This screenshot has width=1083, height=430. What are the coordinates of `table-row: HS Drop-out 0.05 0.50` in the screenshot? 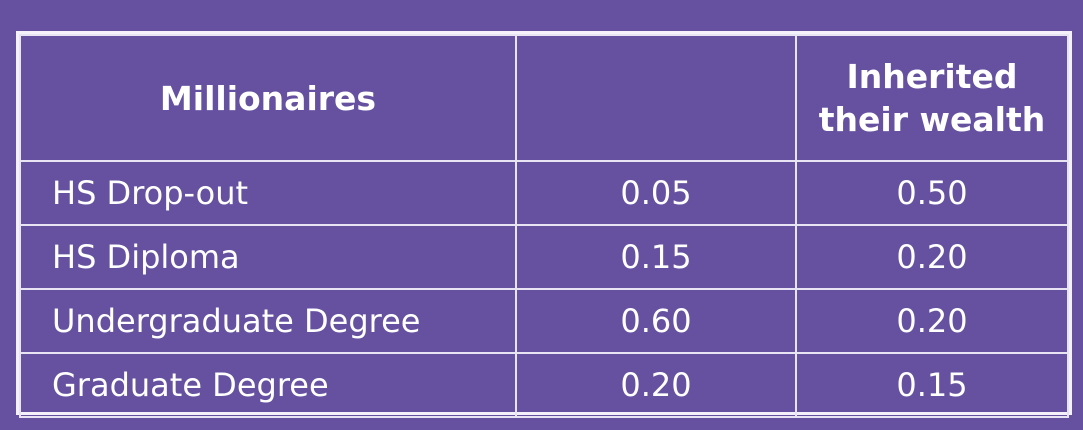 It's located at (544, 193).